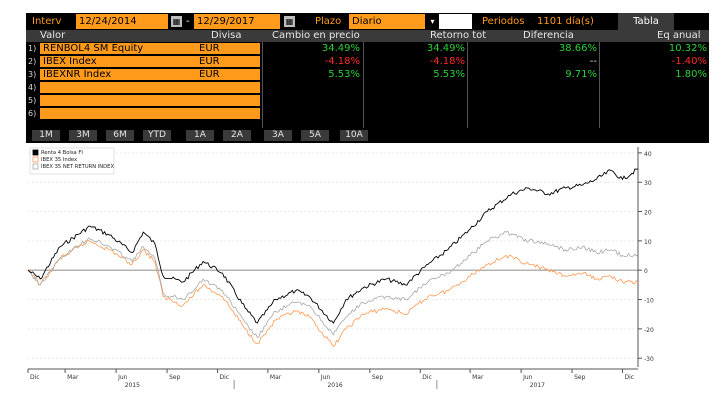  I want to click on period-5a-button: 5A, so click(315, 135).